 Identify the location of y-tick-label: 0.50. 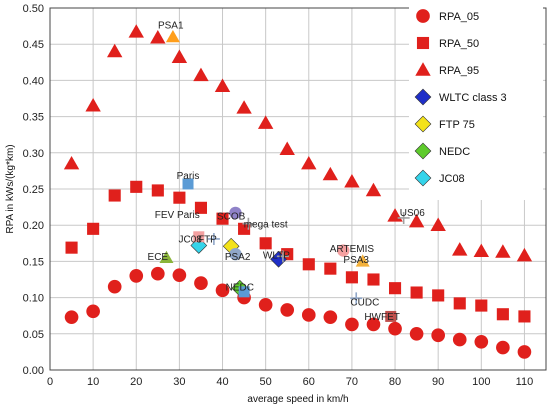
(33, 9).